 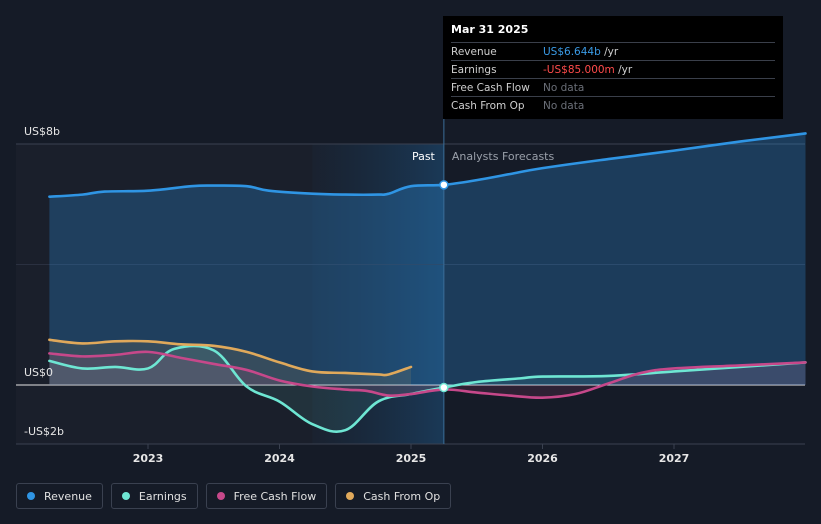 I want to click on past-label: Past, so click(x=424, y=156).